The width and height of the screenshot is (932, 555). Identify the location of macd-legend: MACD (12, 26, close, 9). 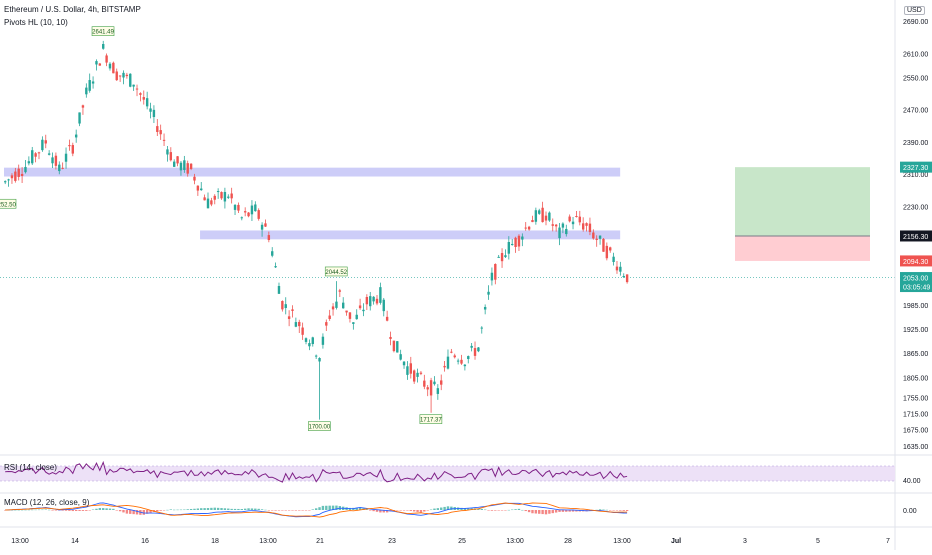
(47, 502).